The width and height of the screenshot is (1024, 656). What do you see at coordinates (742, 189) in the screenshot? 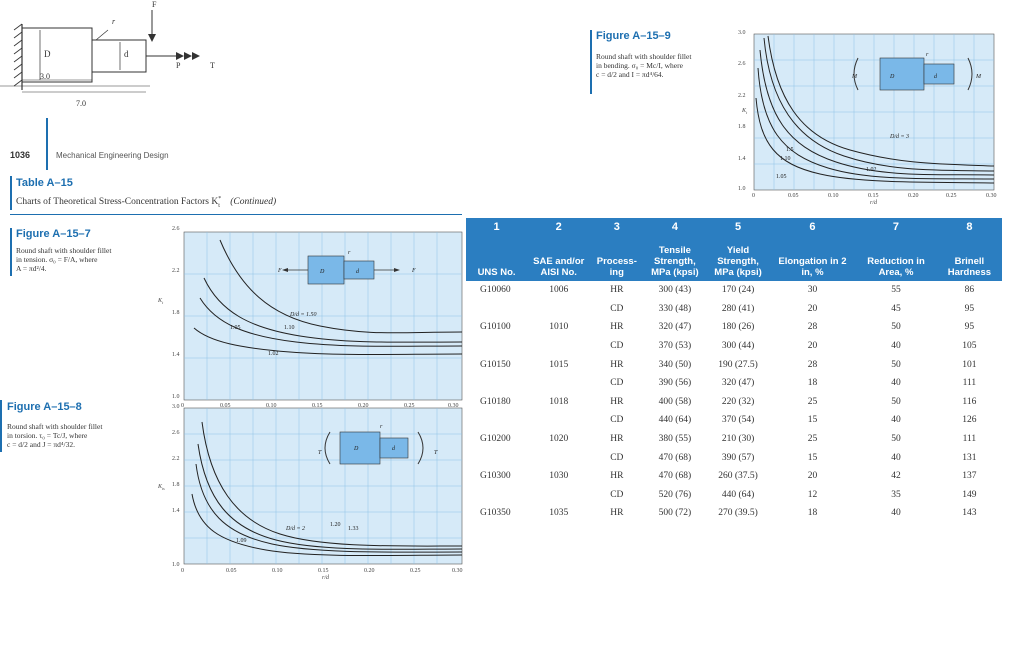
I see `fig-a15-9-ytick: 1.0` at bounding box center [742, 189].